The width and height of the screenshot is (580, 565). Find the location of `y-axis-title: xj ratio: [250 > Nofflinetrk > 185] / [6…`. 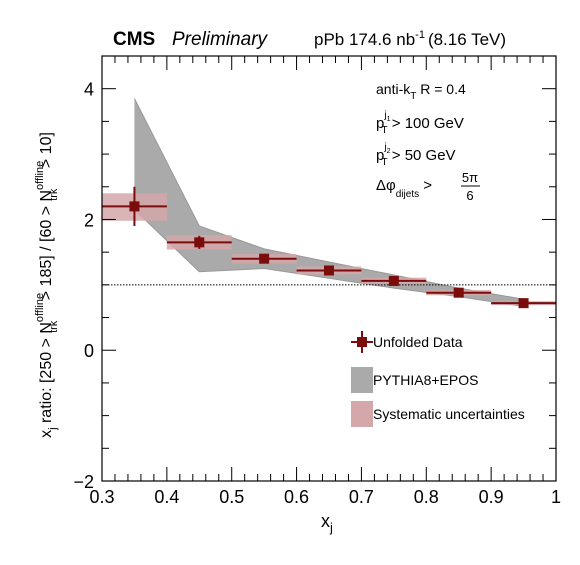

y-axis-title: xj ratio: [250 > Nofflinetrk > 185] / [6… is located at coordinates (47, 285).